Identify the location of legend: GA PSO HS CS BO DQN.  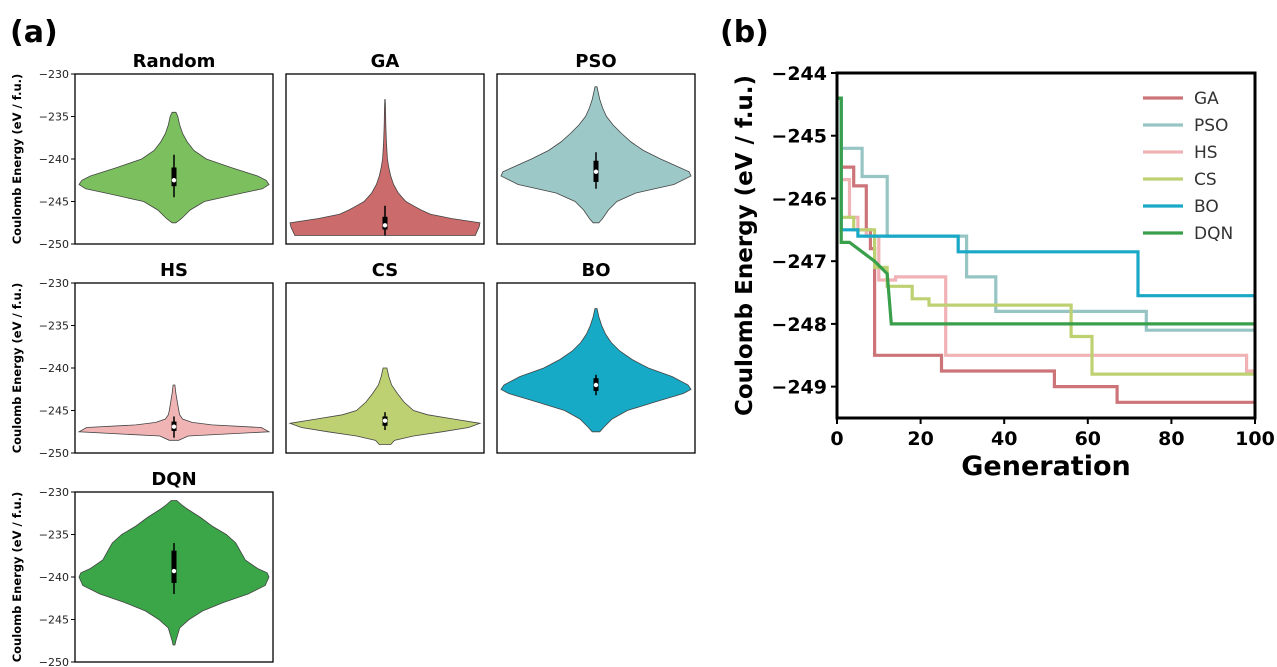
(1188, 166).